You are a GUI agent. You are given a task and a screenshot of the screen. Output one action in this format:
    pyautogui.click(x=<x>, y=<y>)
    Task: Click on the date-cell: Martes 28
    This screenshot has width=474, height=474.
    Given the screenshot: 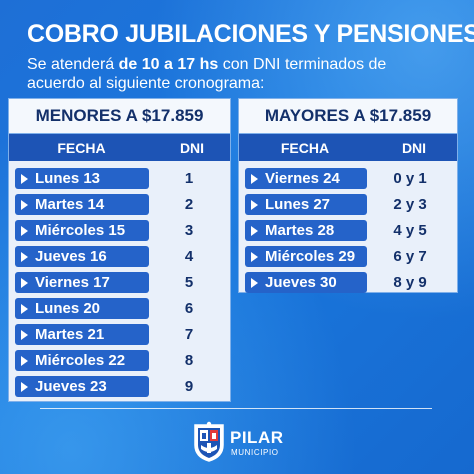 What is the action you would take?
    pyautogui.click(x=306, y=230)
    